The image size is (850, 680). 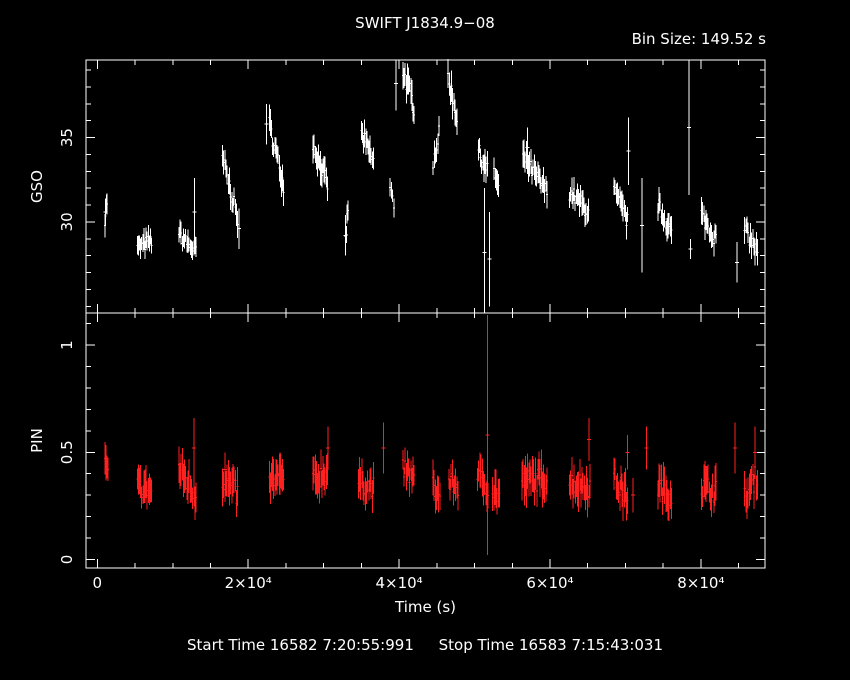 What do you see at coordinates (98, 583) in the screenshot?
I see `x-tick-label: 0` at bounding box center [98, 583].